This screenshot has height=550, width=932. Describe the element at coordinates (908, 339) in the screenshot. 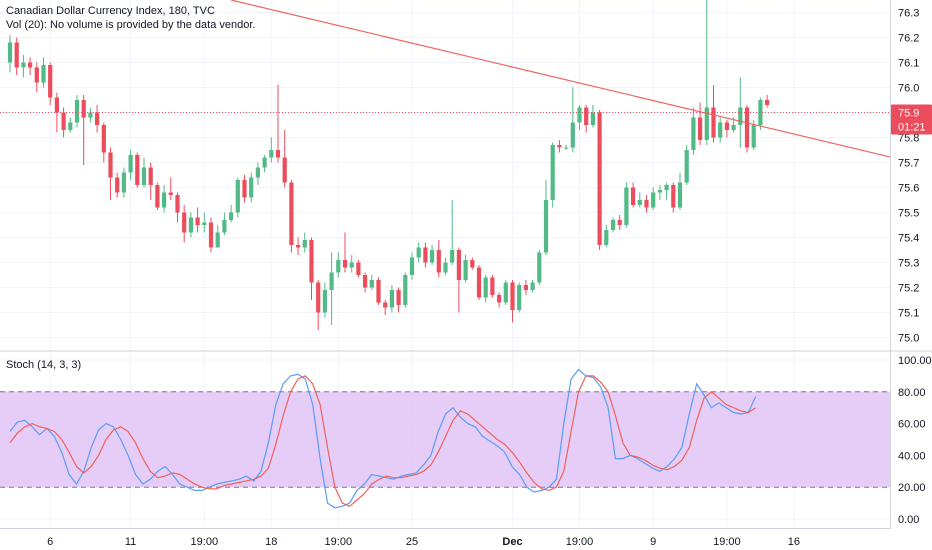

I see `price-tick-label: 75.0` at that location.